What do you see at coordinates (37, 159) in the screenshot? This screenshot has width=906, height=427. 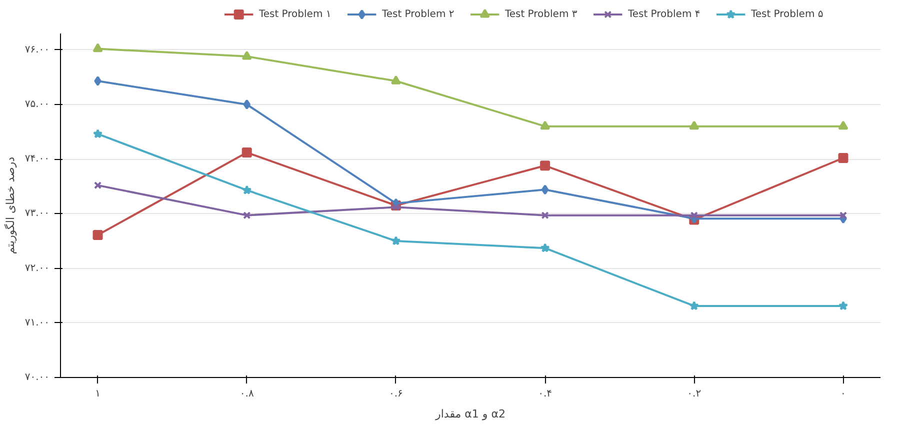 I see `y-tick-label: ۷۴.۰۰` at bounding box center [37, 159].